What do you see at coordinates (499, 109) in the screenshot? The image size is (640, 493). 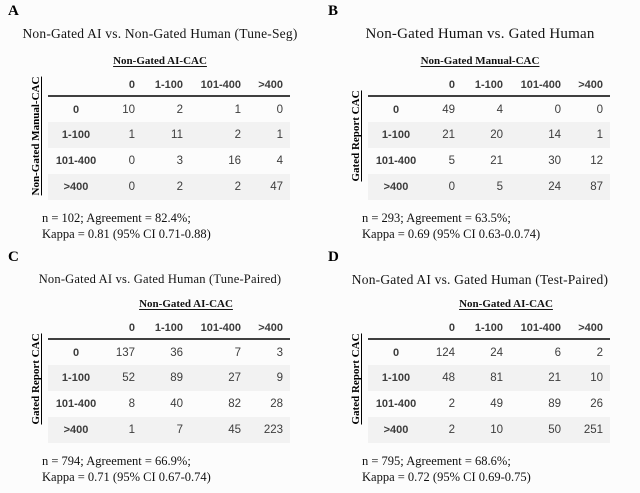 I see `matrix-cell: 4` at bounding box center [499, 109].